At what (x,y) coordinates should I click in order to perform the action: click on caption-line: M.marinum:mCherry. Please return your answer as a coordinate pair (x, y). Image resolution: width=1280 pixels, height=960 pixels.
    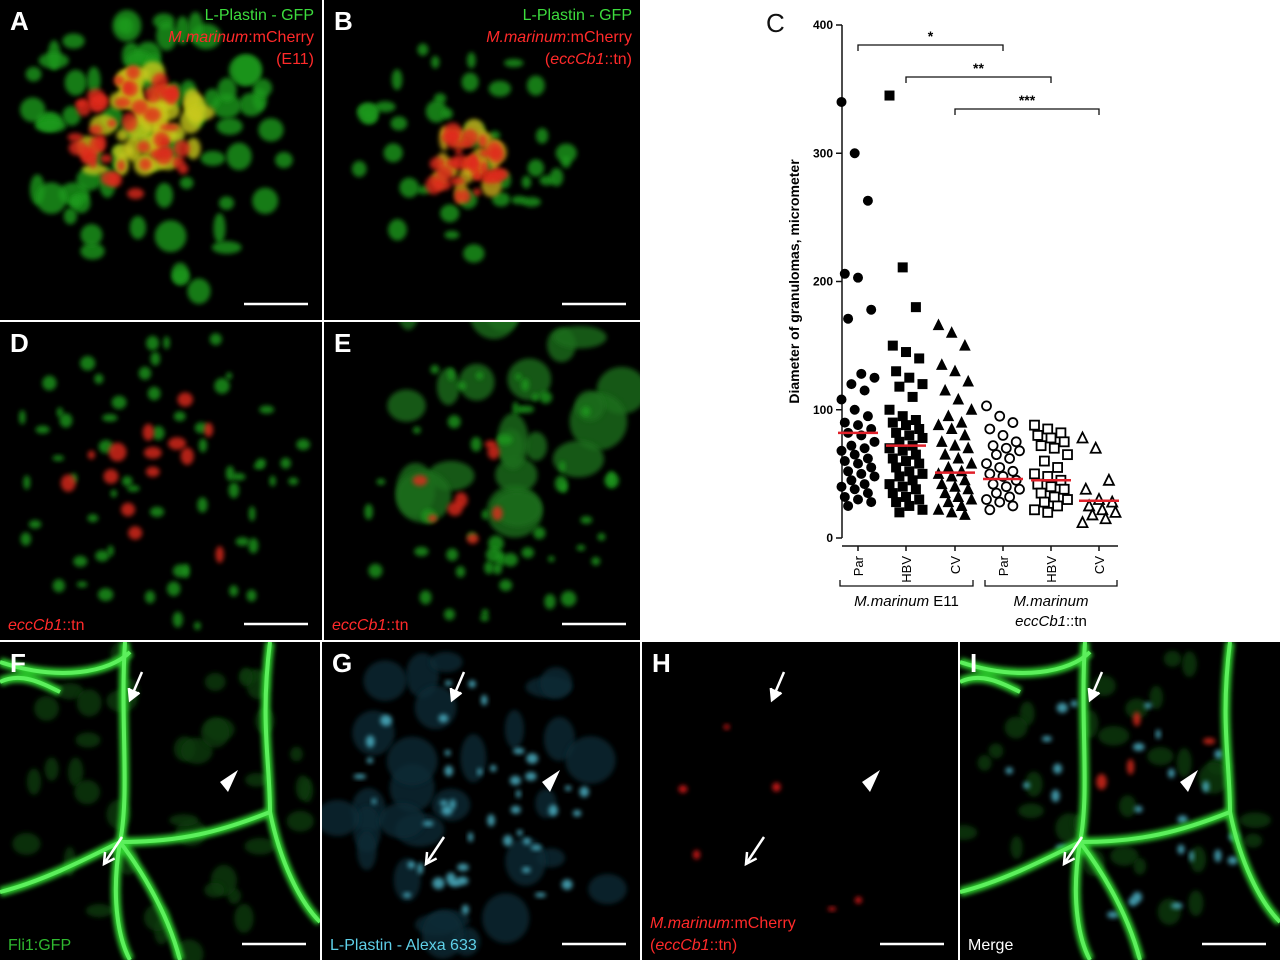
    Looking at the image, I should click on (559, 37).